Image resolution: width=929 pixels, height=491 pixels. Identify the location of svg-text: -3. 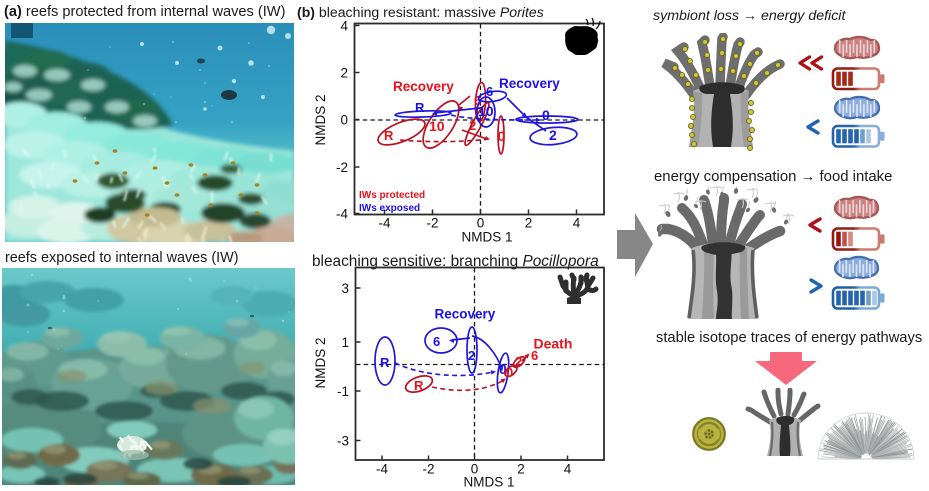
(343, 441).